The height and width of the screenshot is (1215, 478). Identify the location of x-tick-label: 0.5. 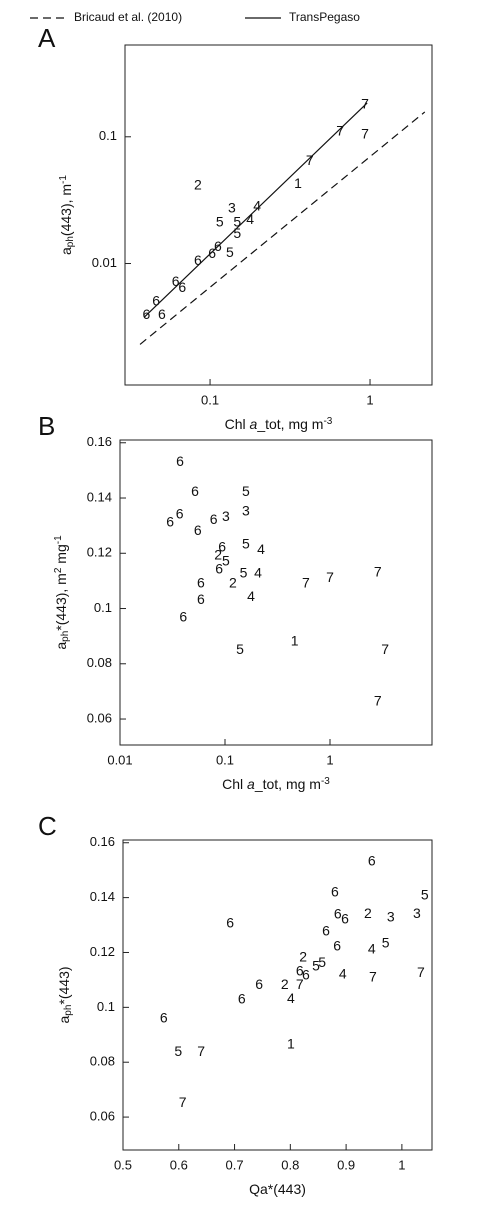
(123, 1164).